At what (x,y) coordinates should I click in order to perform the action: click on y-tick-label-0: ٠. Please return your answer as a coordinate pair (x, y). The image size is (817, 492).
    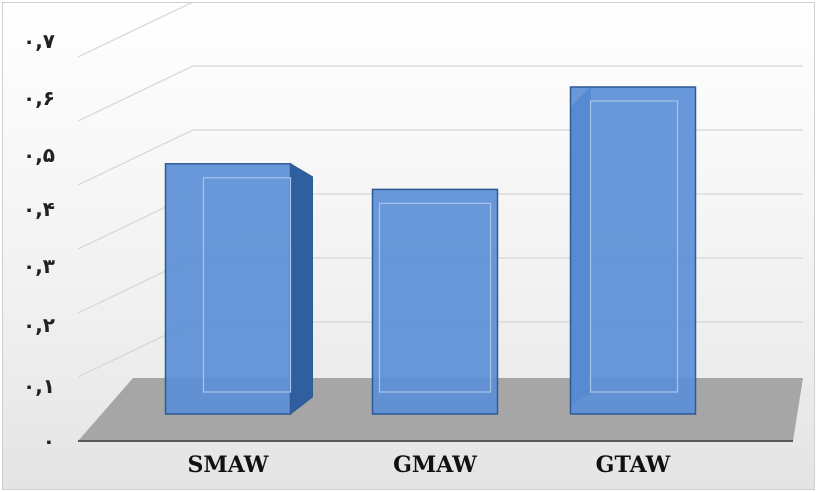
    Looking at the image, I should click on (49, 441).